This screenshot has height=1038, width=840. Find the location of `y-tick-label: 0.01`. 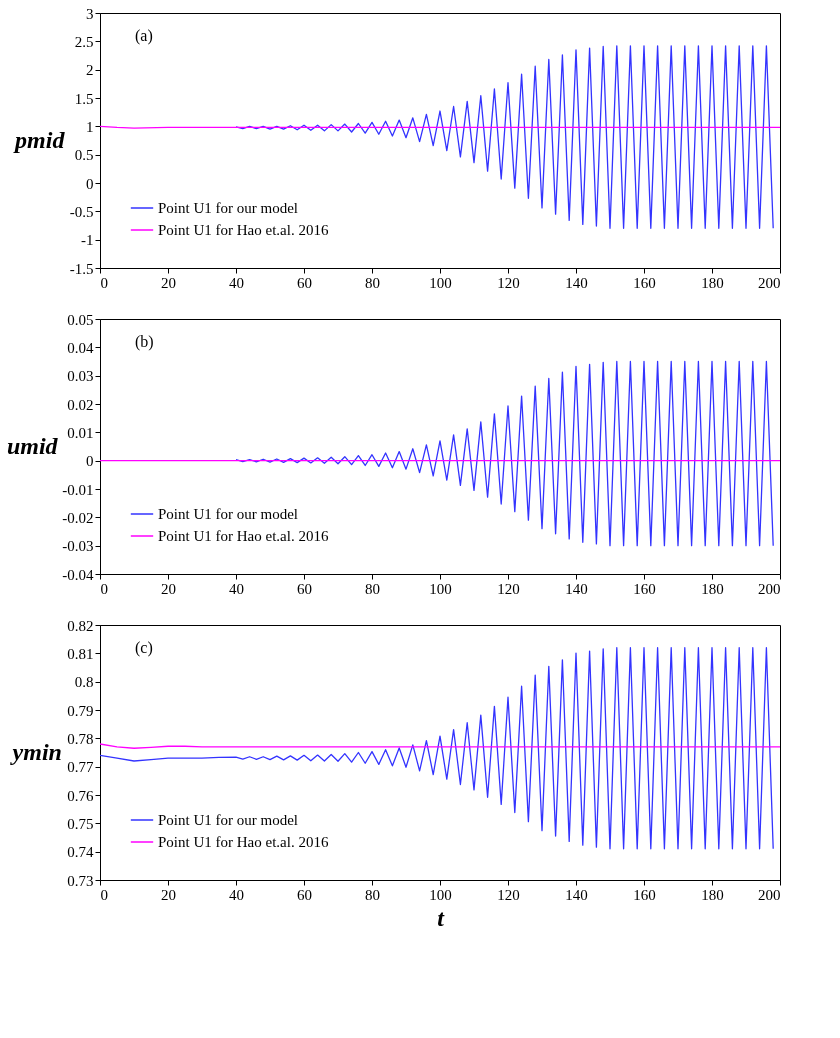

y-tick-label: 0.01 is located at coordinates (80, 432).